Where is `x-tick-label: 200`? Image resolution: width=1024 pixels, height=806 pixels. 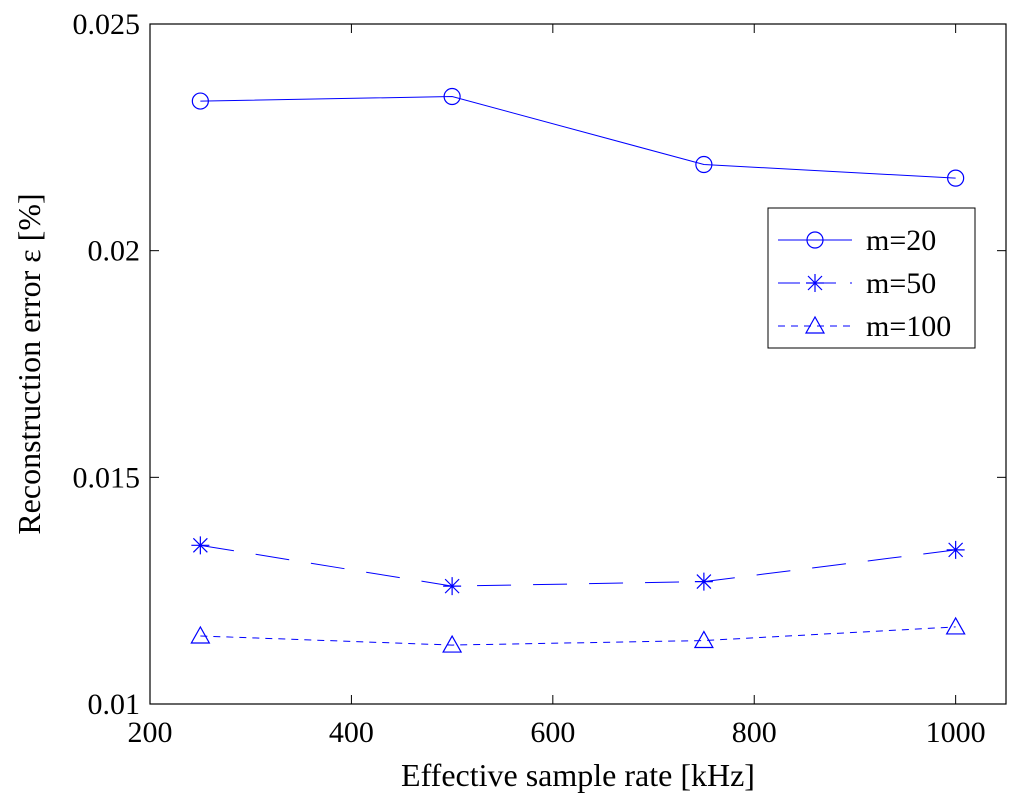 x-tick-label: 200 is located at coordinates (150, 732).